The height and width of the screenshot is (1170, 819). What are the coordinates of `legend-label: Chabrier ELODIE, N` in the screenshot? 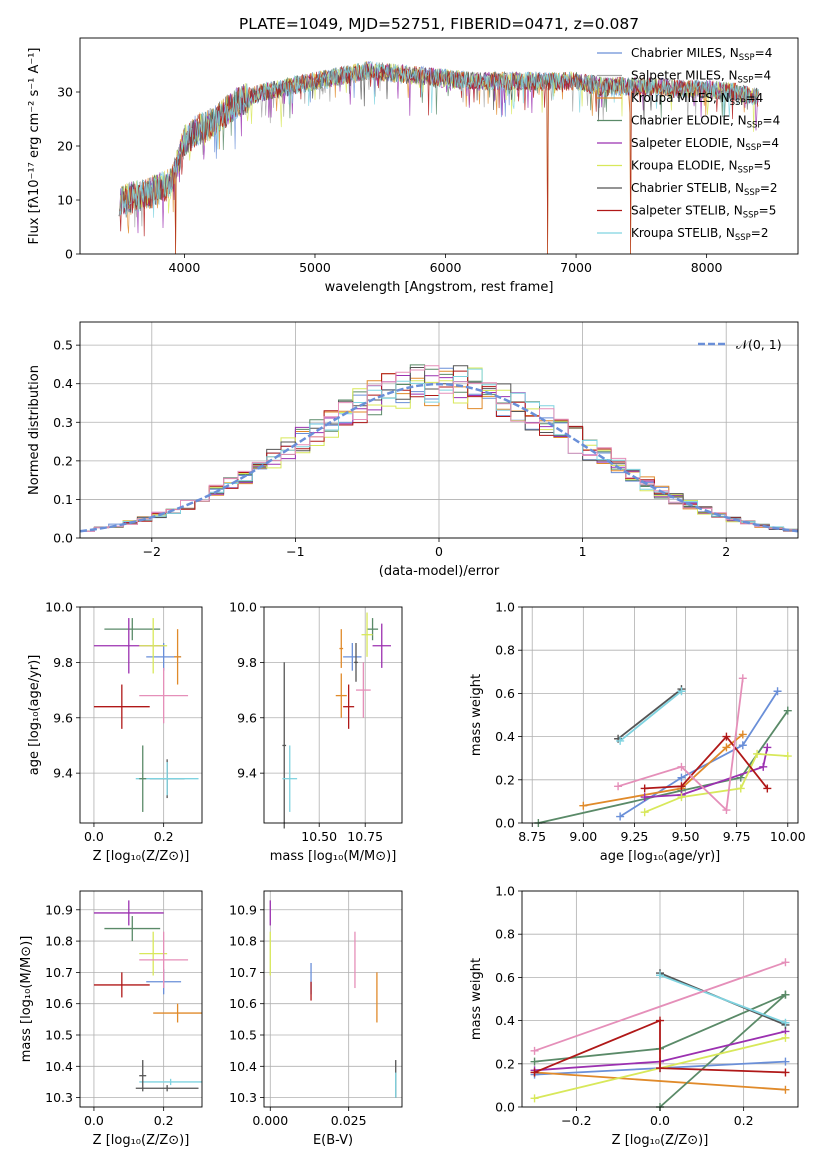 It's located at (689, 121).